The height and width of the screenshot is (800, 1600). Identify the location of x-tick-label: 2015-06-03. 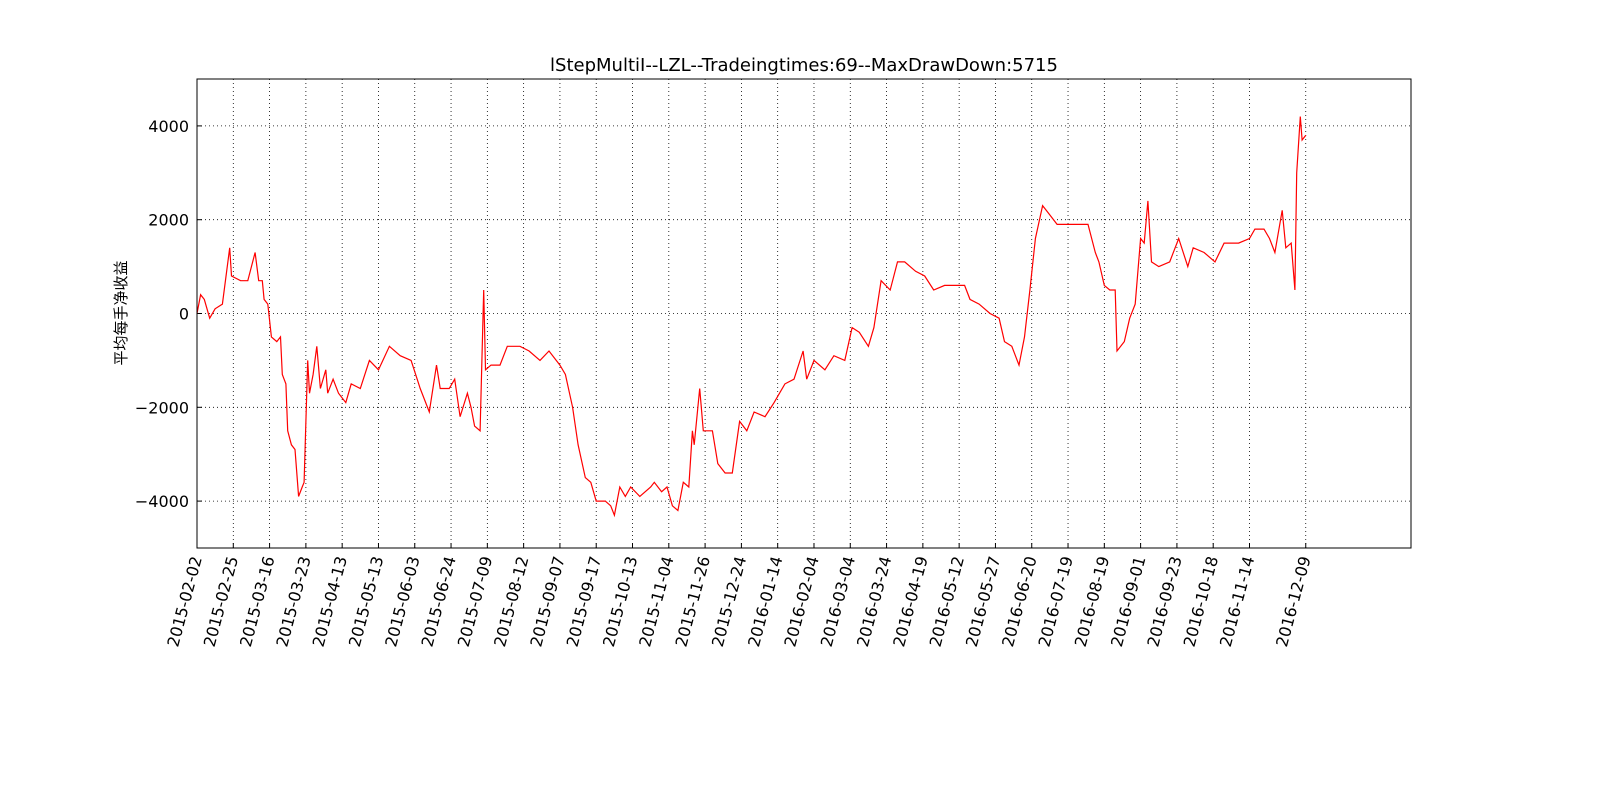
(402, 601).